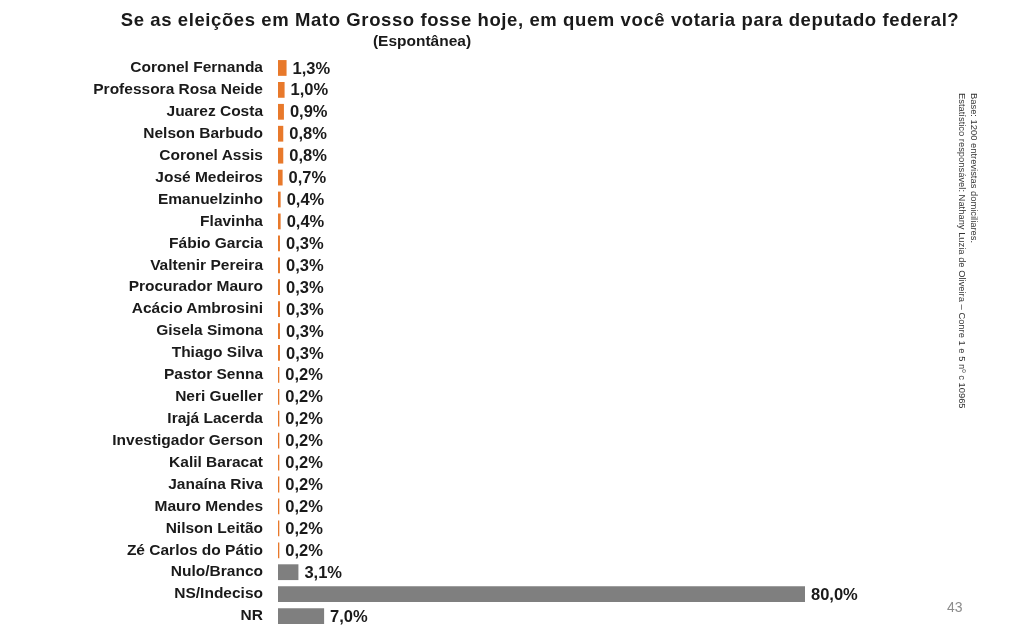 The width and height of the screenshot is (1024, 640). What do you see at coordinates (210, 198) in the screenshot?
I see `y-tick-label: Emanuelzinho` at bounding box center [210, 198].